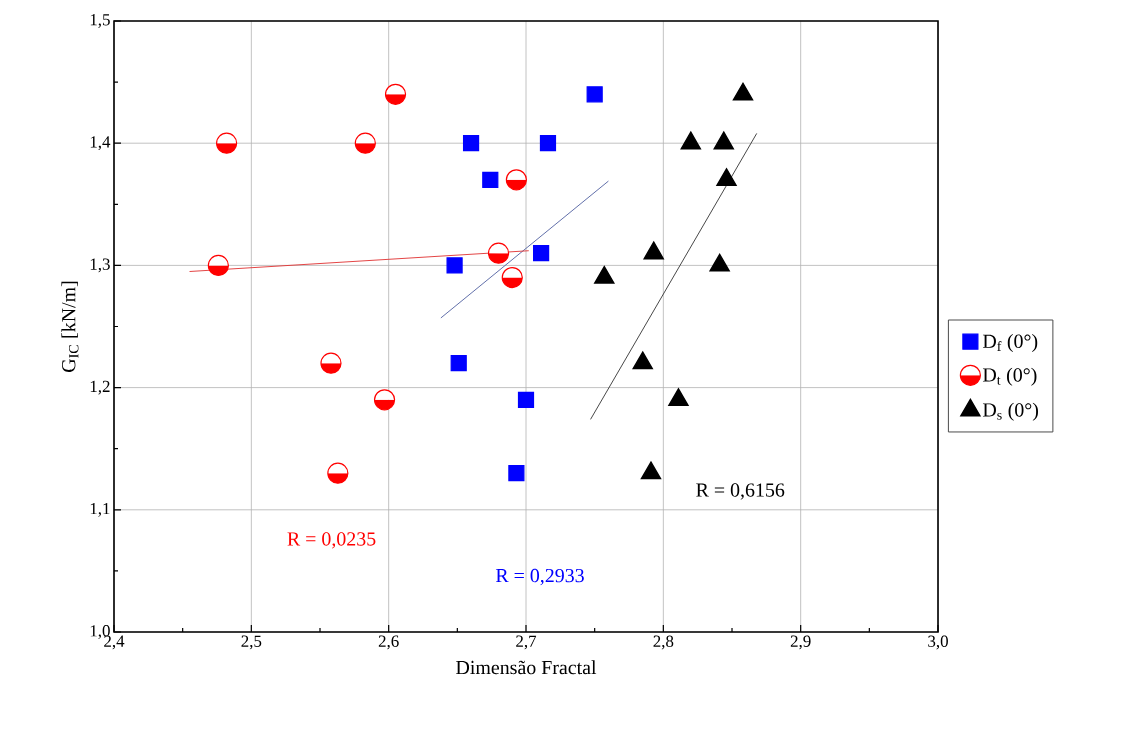  I want to click on x-tick-label: 2,7, so click(526, 642).